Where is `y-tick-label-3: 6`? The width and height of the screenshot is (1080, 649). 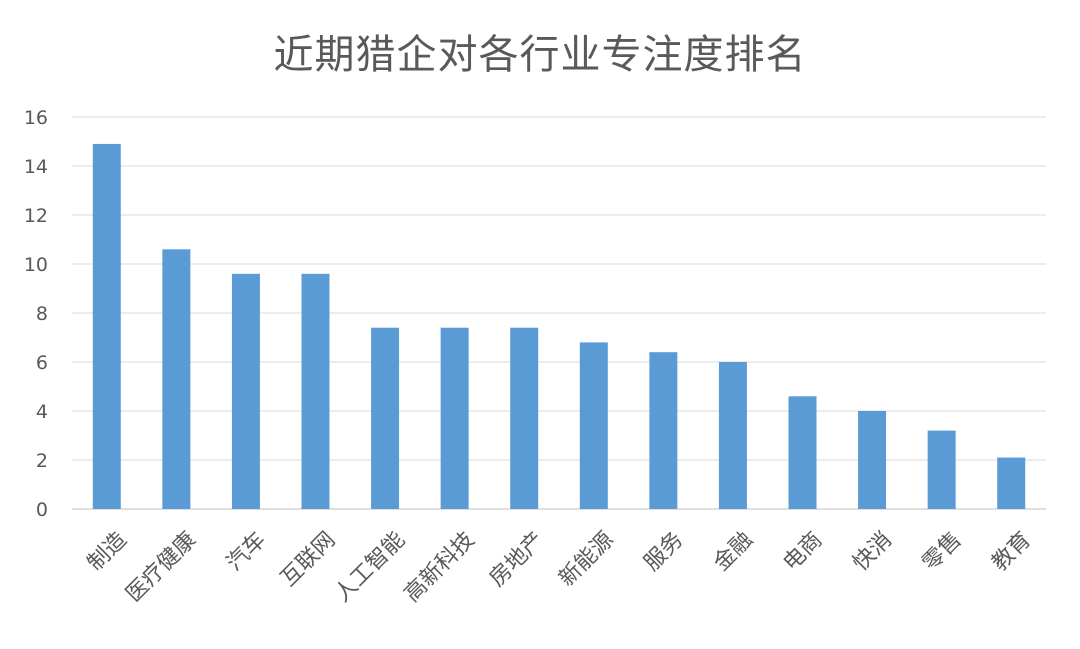
y-tick-label-3: 6 is located at coordinates (42, 363).